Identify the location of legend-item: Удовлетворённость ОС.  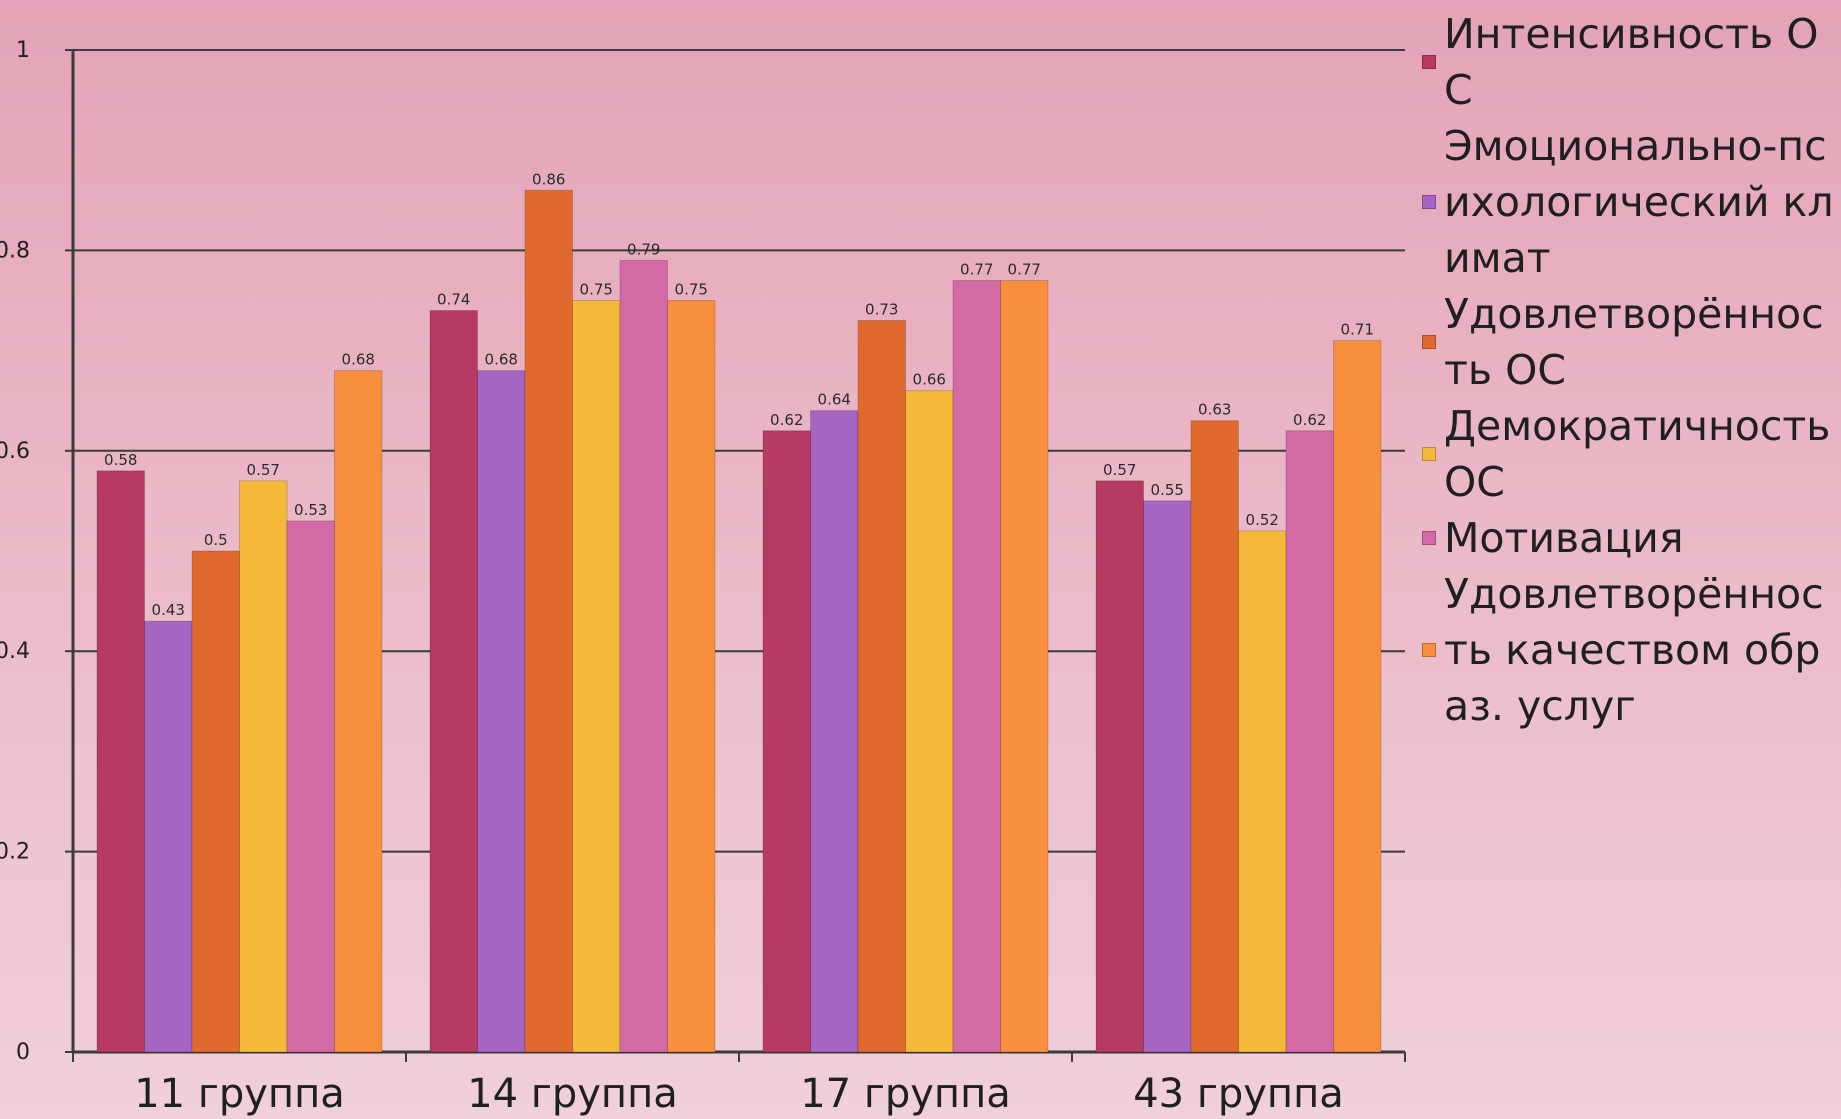
(1627, 342).